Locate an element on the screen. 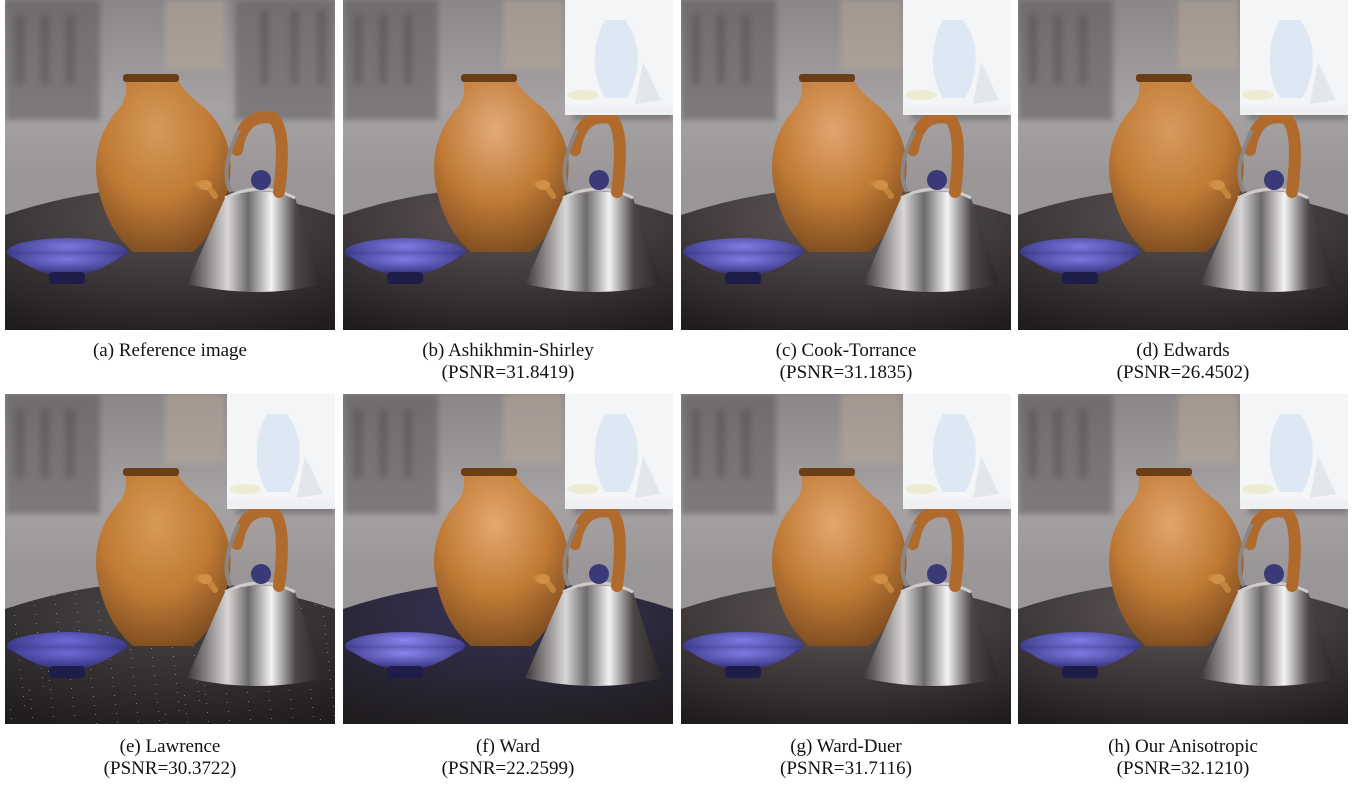 This screenshot has height=785, width=1353. caption-d: (d) Edwards (PSNR=26.4502) is located at coordinates (1183, 362).